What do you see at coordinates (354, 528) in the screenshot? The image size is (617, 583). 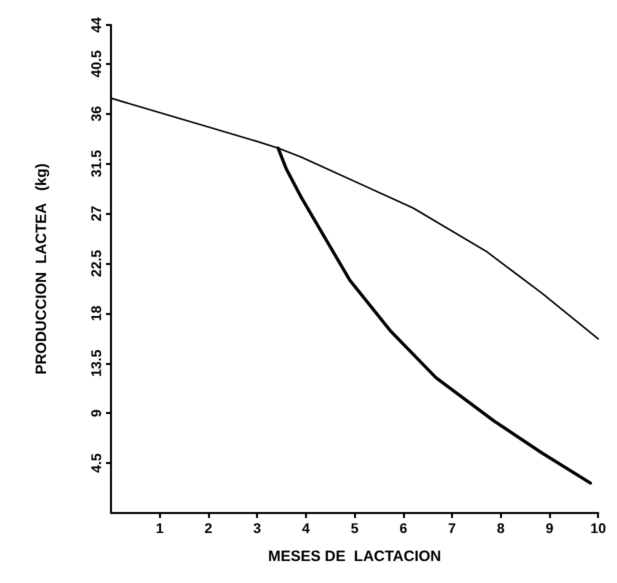 I see `x-tick-label: 5` at bounding box center [354, 528].